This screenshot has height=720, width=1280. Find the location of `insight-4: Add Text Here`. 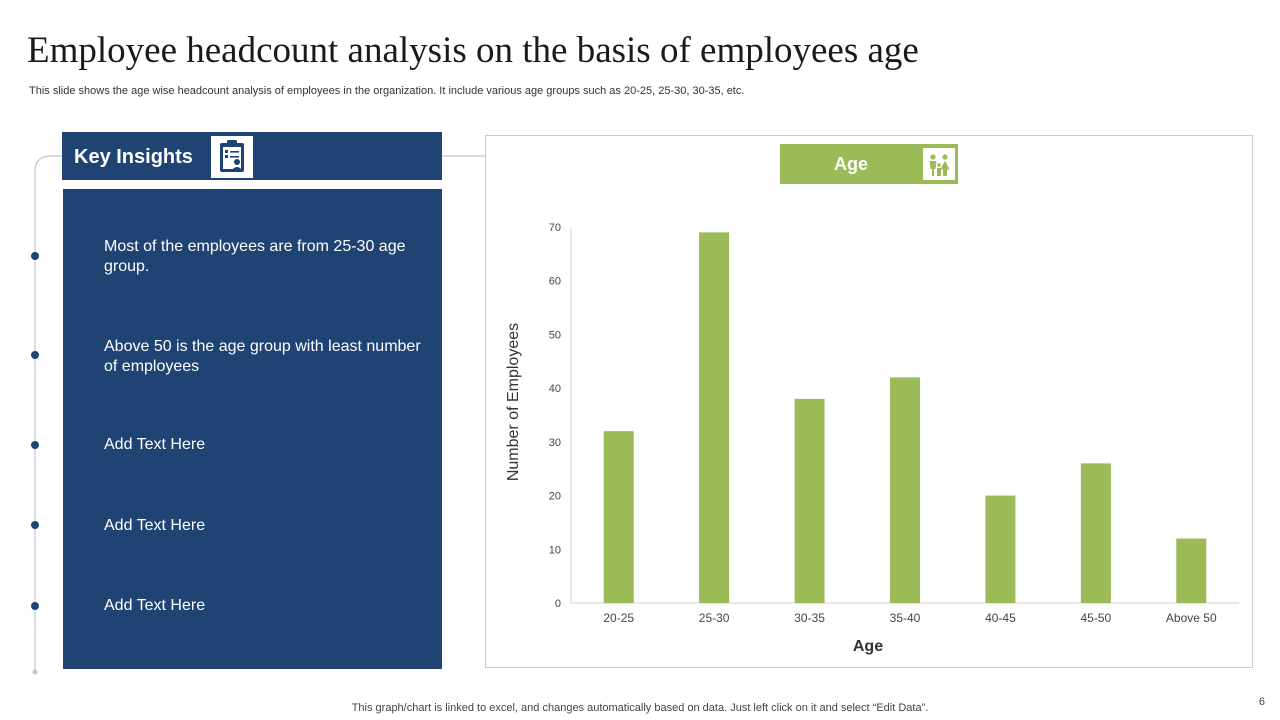

insight-4: Add Text Here is located at coordinates (155, 525).